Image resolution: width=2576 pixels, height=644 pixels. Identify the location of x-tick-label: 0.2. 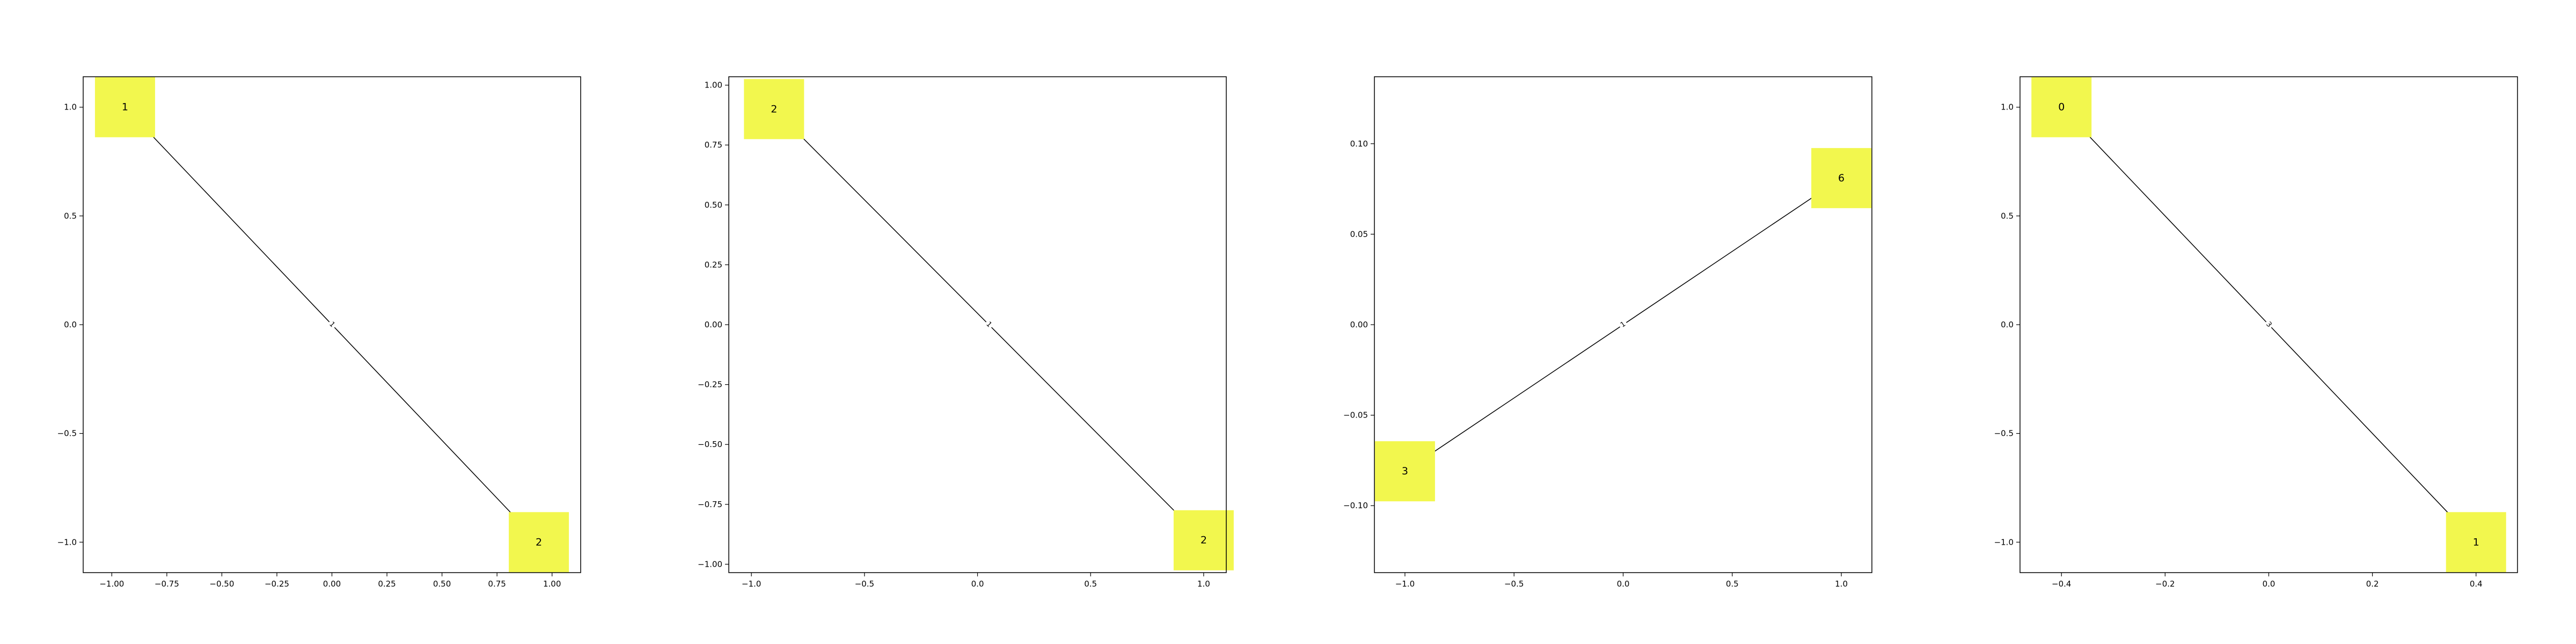
(2372, 584).